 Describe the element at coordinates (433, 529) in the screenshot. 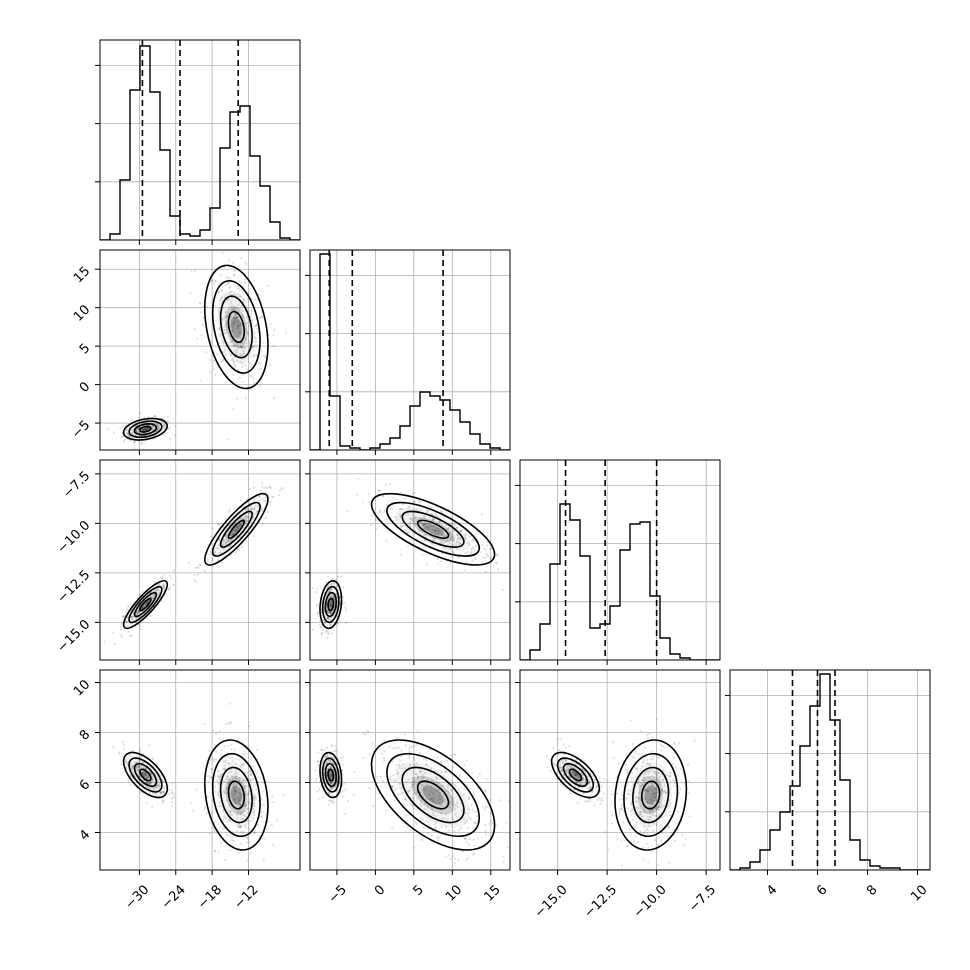

I see `density-fill` at that location.